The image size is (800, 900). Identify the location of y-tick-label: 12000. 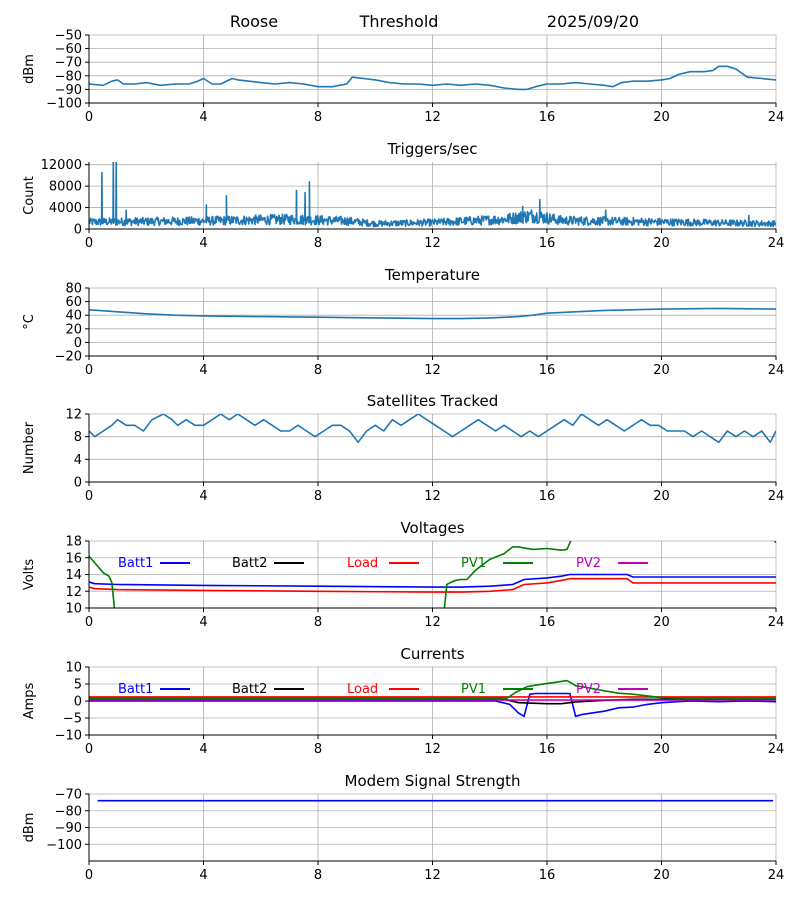
(61, 165).